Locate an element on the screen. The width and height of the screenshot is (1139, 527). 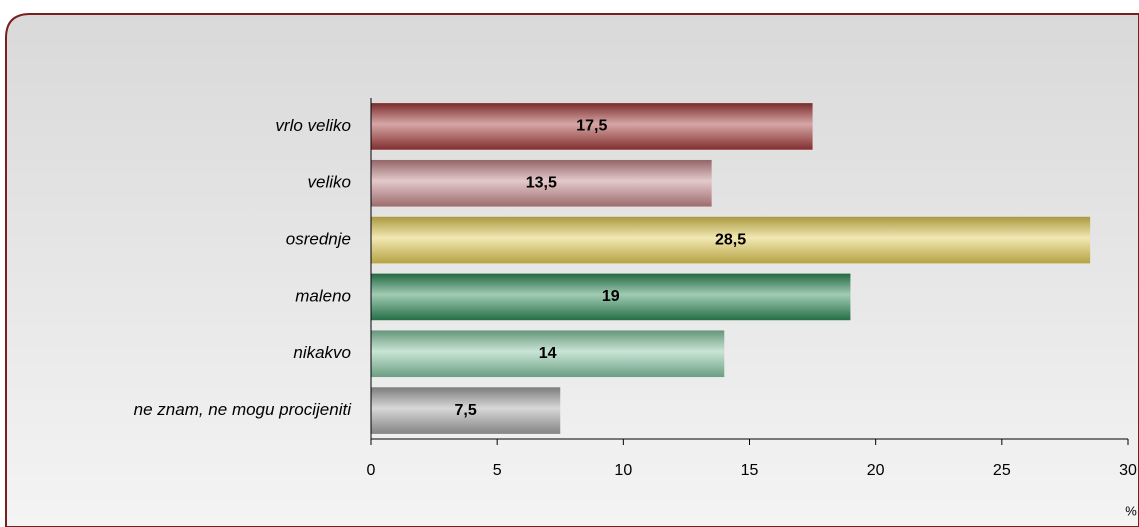
x-tick-label: 10 is located at coordinates (623, 470).